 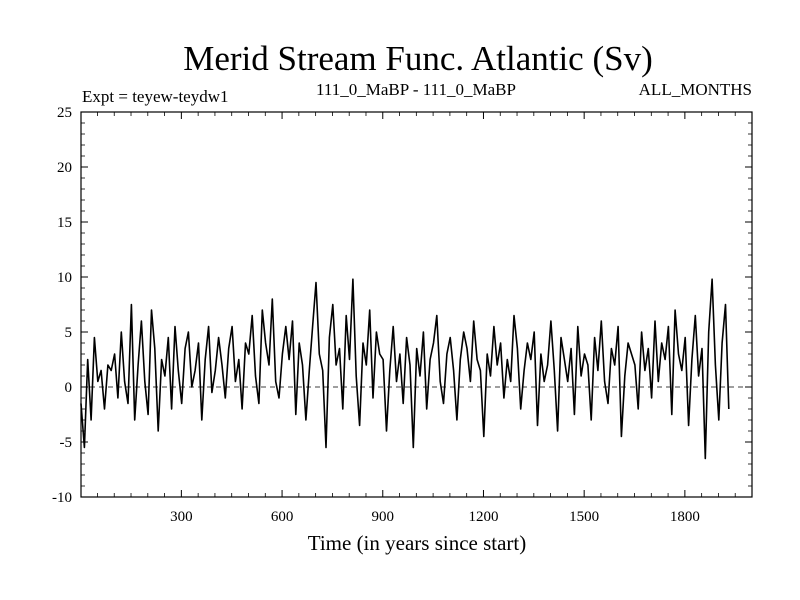 What do you see at coordinates (69, 388) in the screenshot?
I see `y-tick-label: 0` at bounding box center [69, 388].